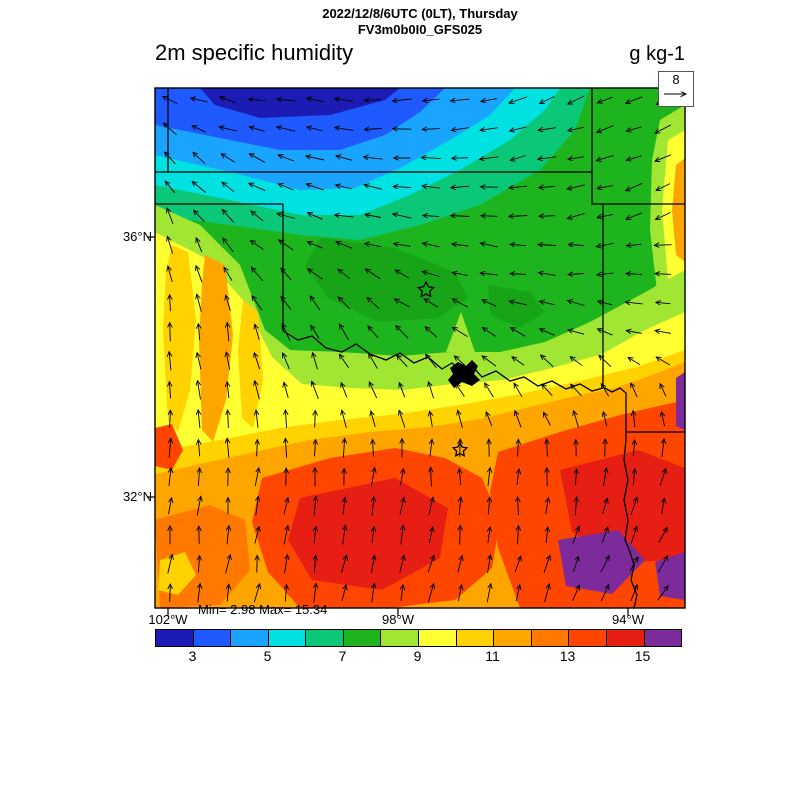 The image size is (800, 800). What do you see at coordinates (342, 656) in the screenshot?
I see `colorbar-tick-label: 7` at bounding box center [342, 656].